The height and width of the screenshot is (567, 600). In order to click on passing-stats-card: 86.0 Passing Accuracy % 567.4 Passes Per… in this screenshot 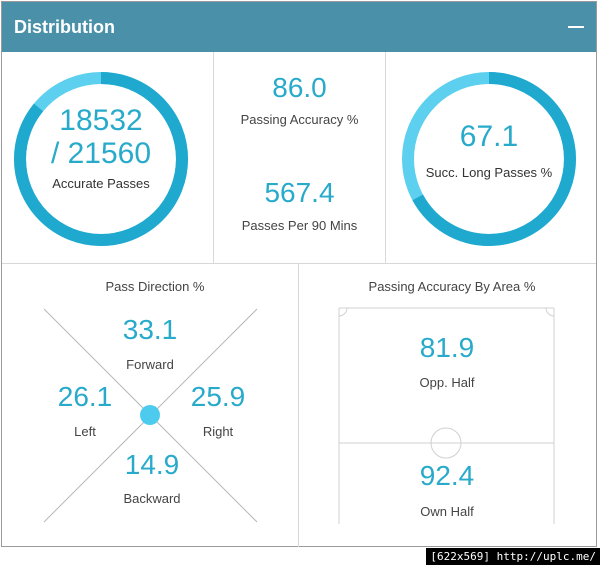, I will do `click(299, 157)`.